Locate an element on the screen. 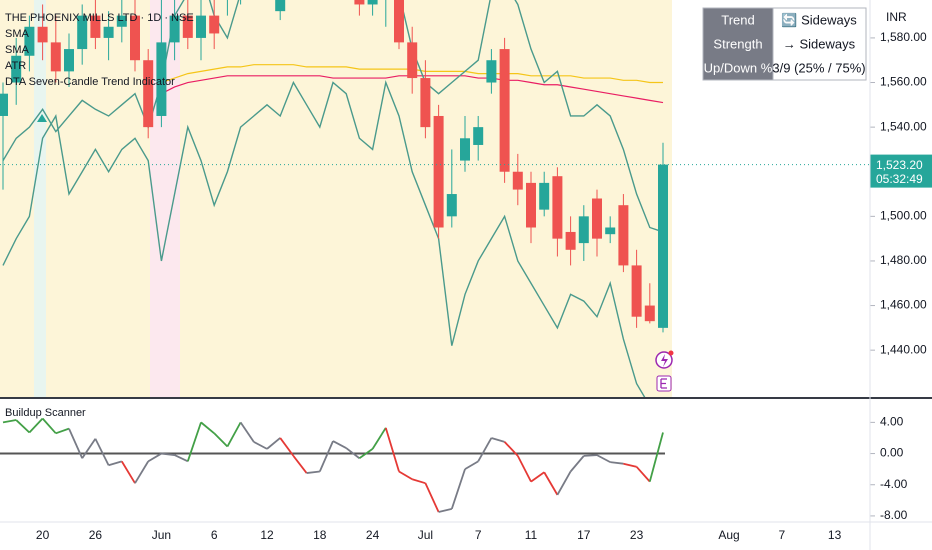 Image resolution: width=932 pixels, height=550 pixels. event-icon-glyph is located at coordinates (664, 360).